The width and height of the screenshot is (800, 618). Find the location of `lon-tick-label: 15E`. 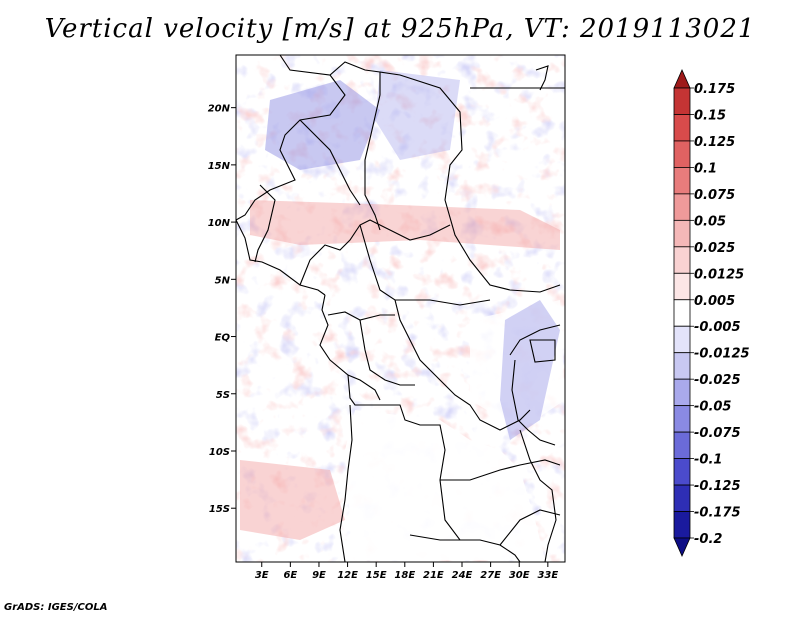

lon-tick-label: 15E is located at coordinates (376, 575).